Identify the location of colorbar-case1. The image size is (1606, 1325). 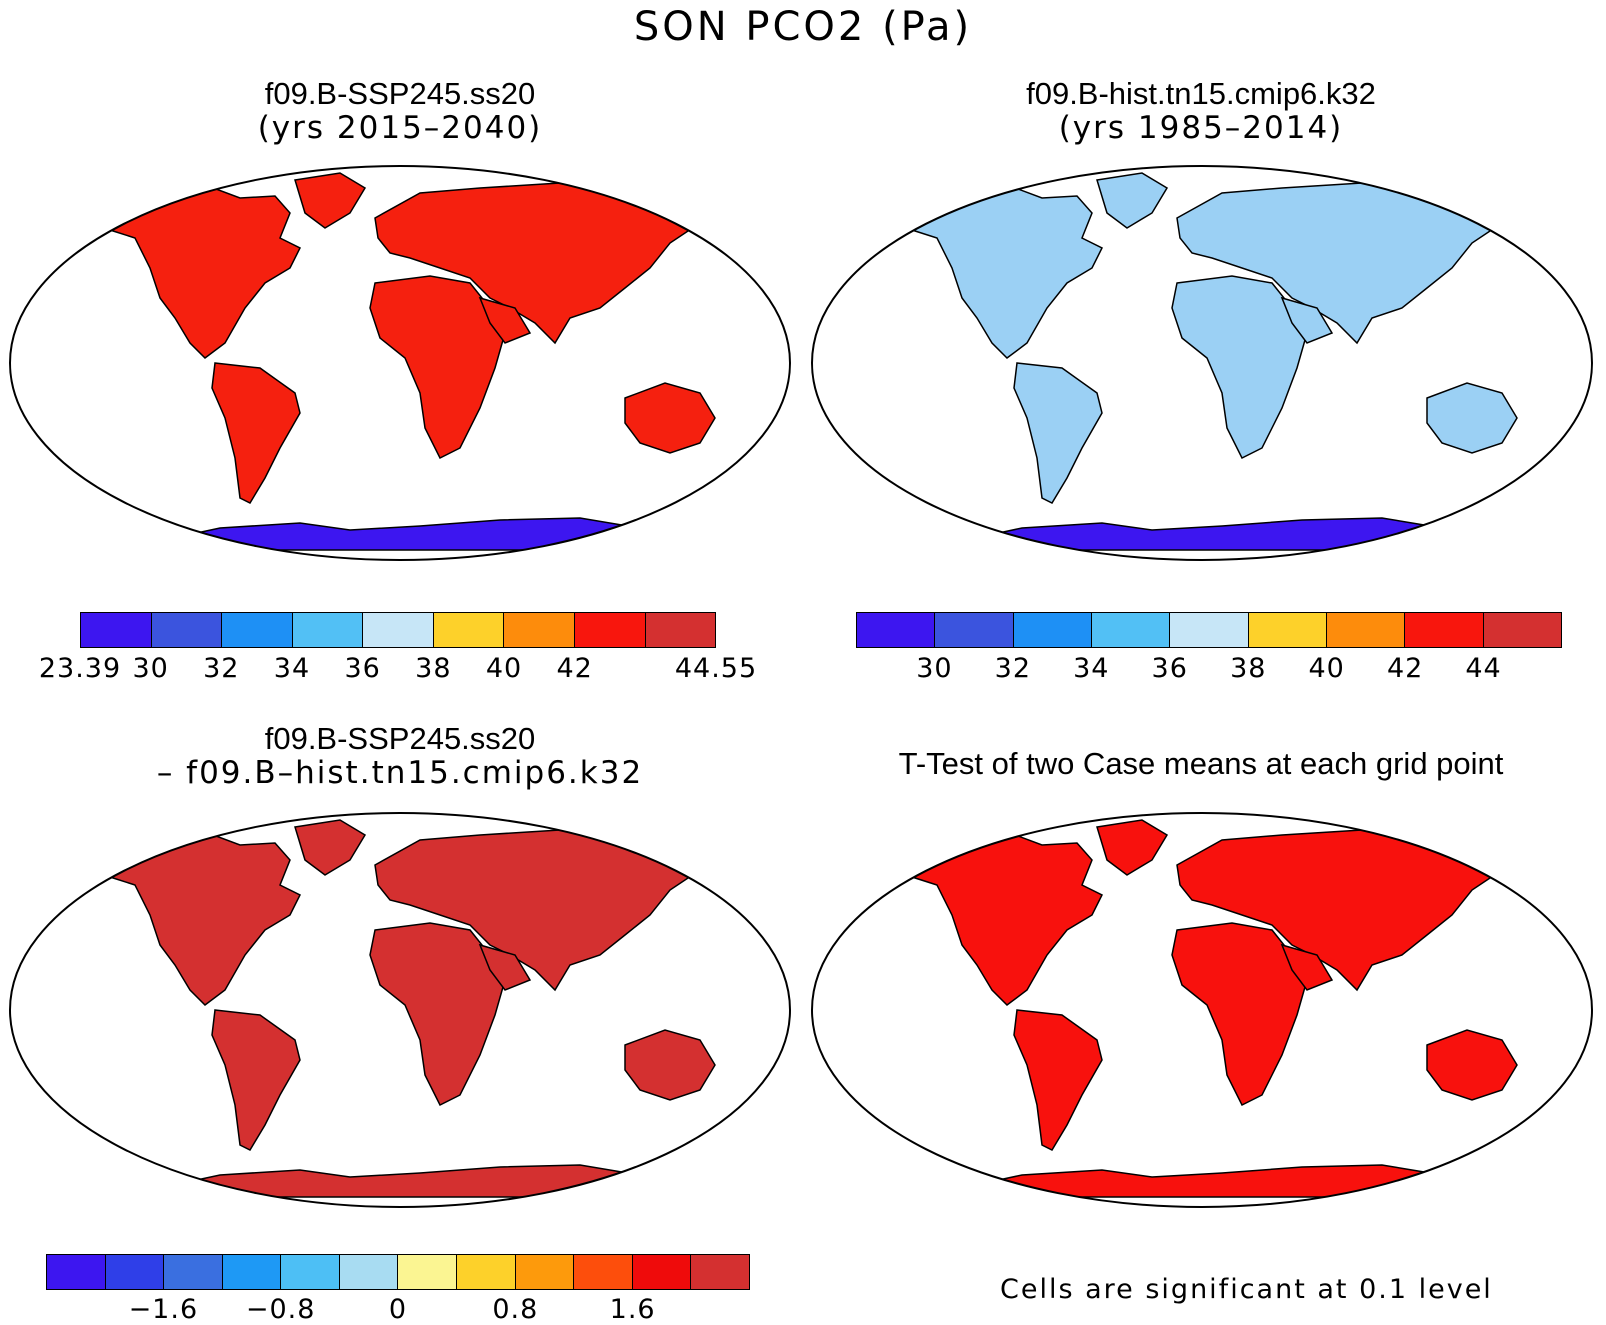
(398, 630).